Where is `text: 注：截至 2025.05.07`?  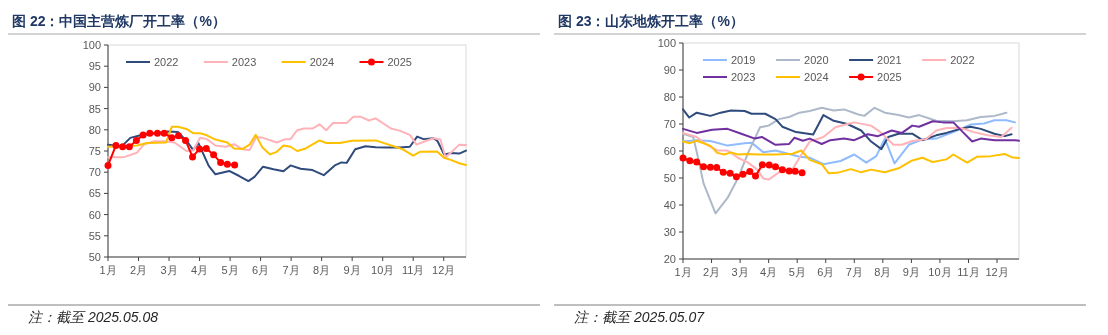
text: 注：截至 2025.05.07 is located at coordinates (640, 317).